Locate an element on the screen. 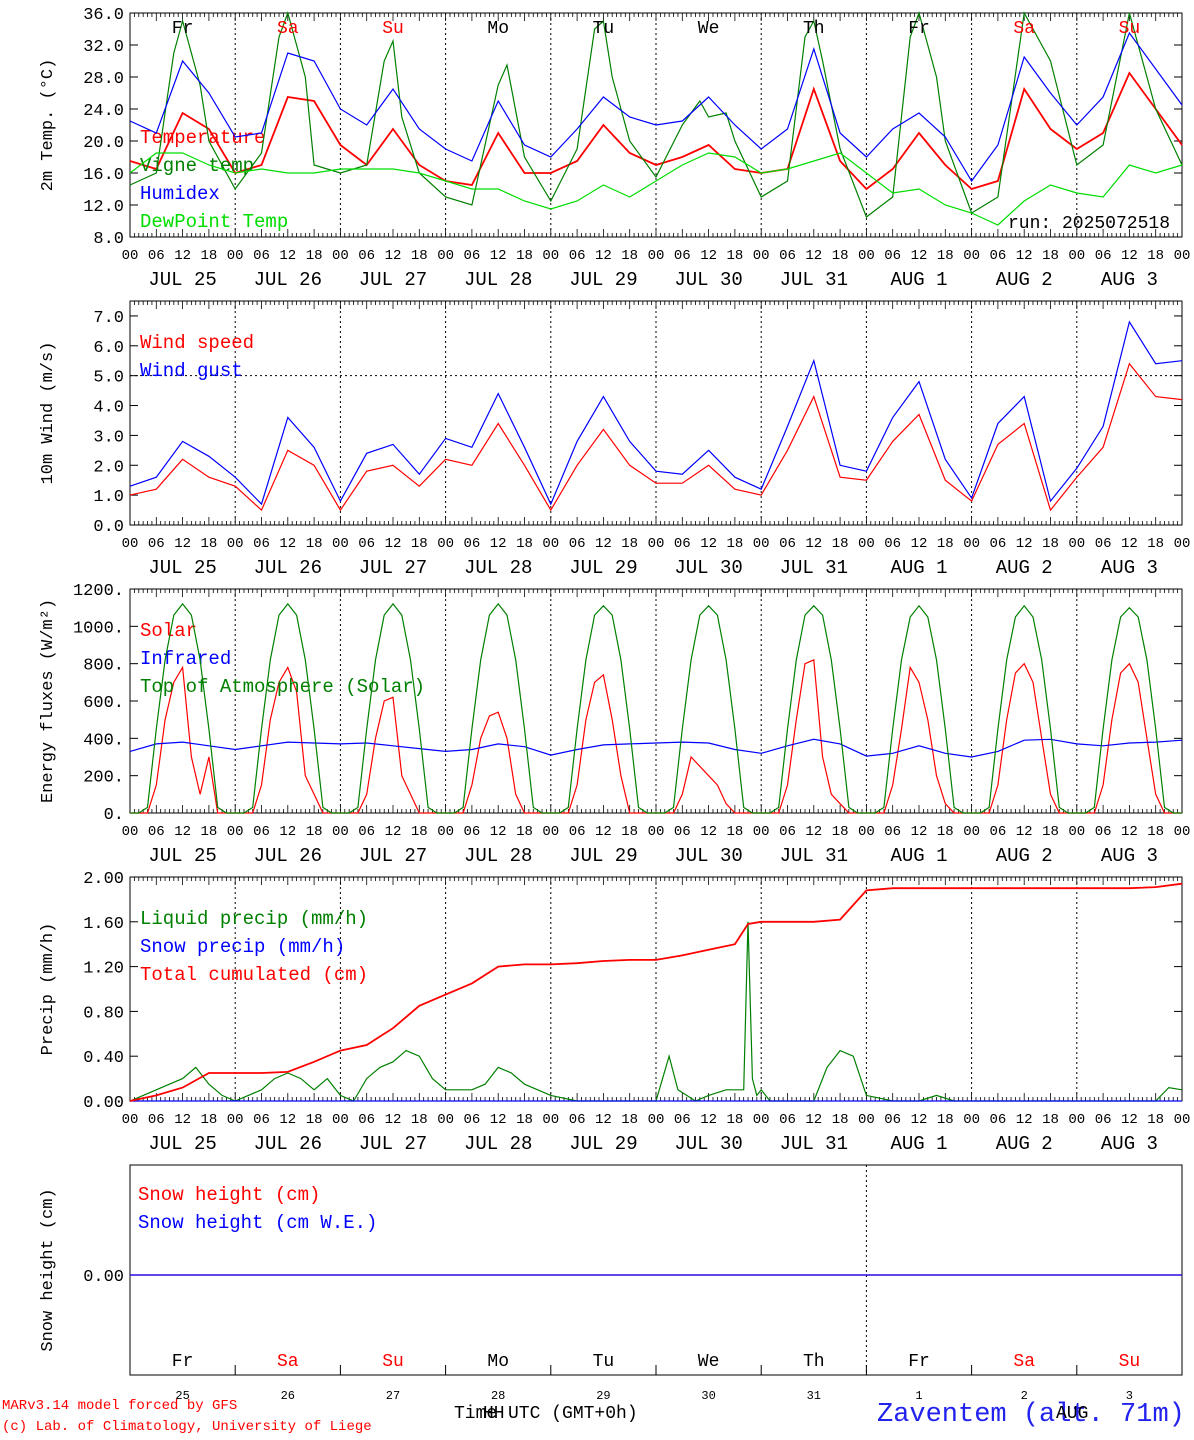 The height and width of the screenshot is (1440, 1194). date-label: AUG 2 is located at coordinates (1024, 856).